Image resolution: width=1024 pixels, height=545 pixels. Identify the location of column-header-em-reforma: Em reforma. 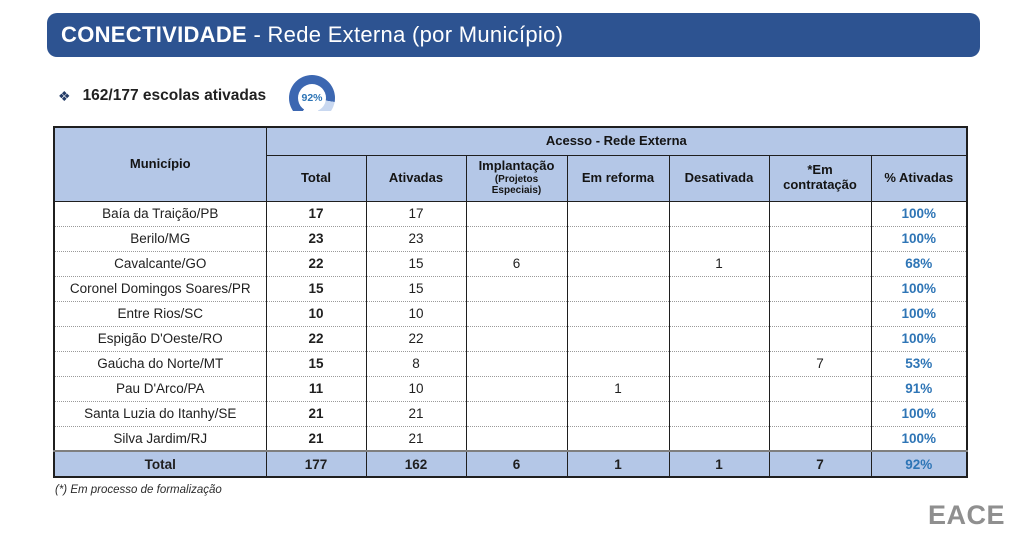
(618, 178).